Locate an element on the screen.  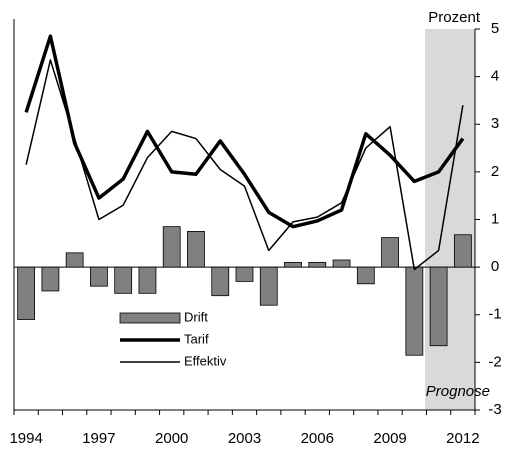
y-tick-label: 3 is located at coordinates (495, 123).